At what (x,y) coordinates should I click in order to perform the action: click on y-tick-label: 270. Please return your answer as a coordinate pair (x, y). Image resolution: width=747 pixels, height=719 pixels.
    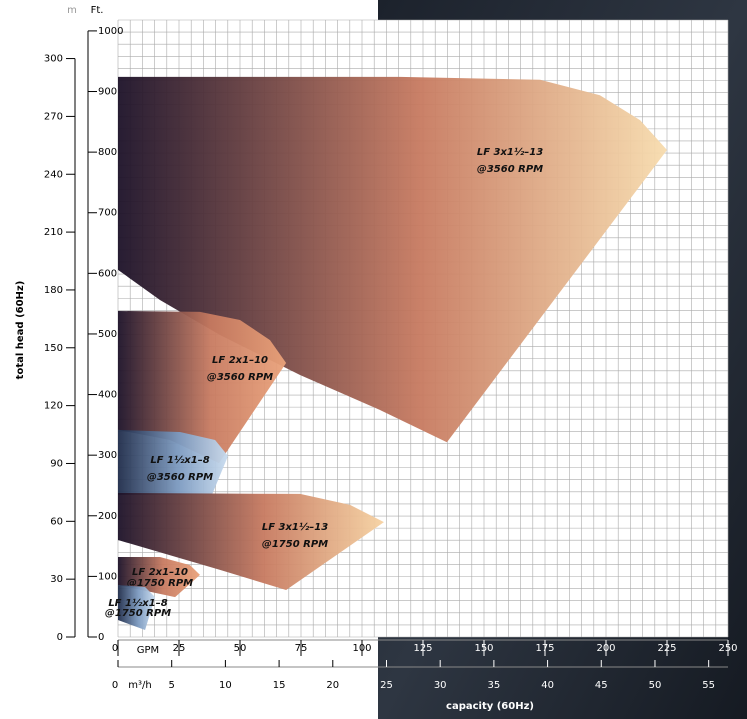
    Looking at the image, I should click on (53, 116).